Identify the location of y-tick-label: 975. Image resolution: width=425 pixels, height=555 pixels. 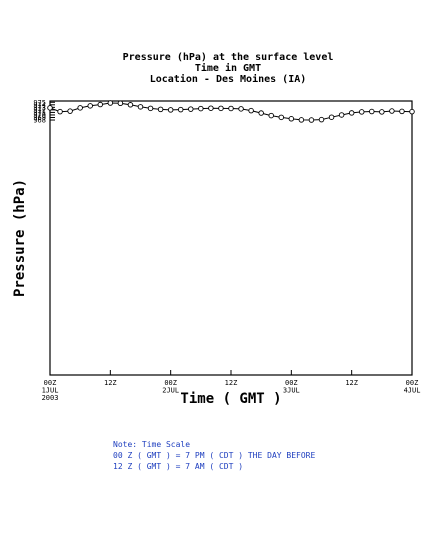
(39, 103).